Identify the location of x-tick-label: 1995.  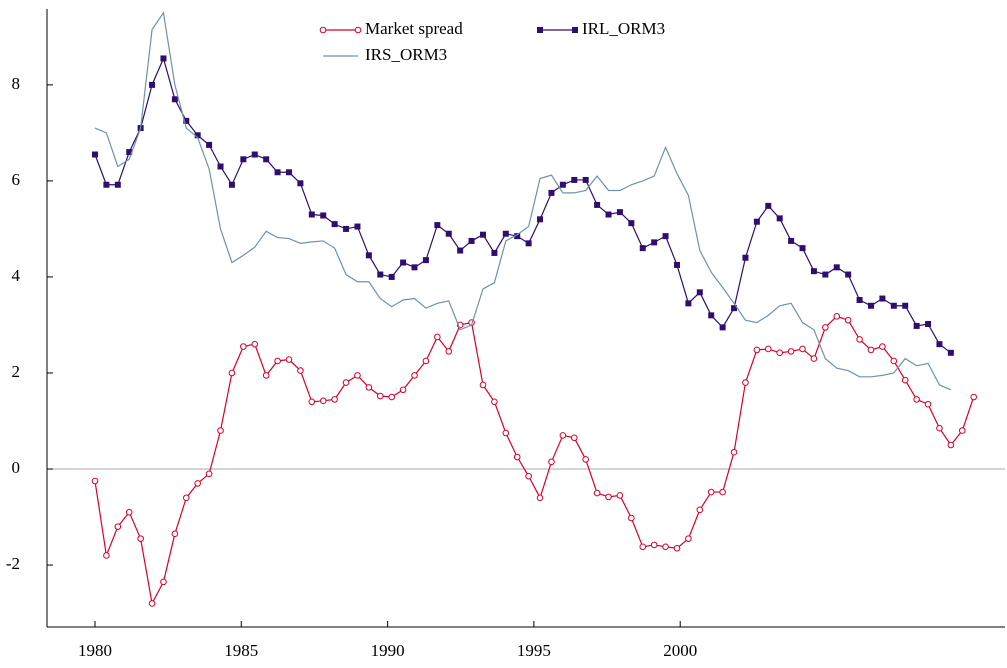
(534, 650).